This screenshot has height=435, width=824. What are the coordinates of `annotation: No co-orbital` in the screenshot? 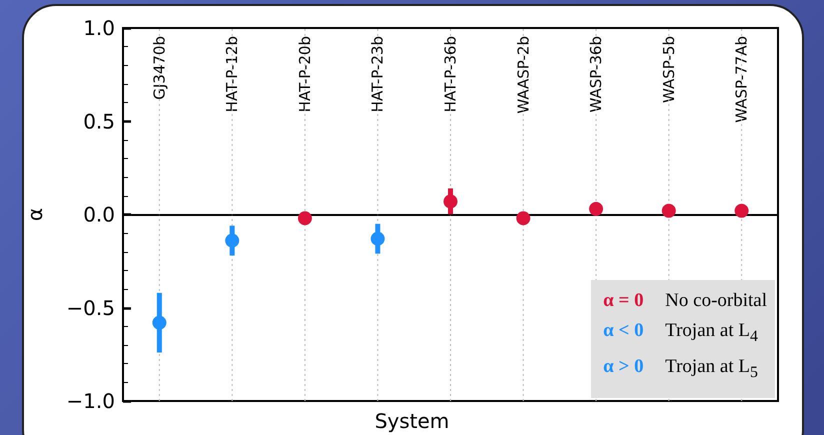 It's located at (716, 301).